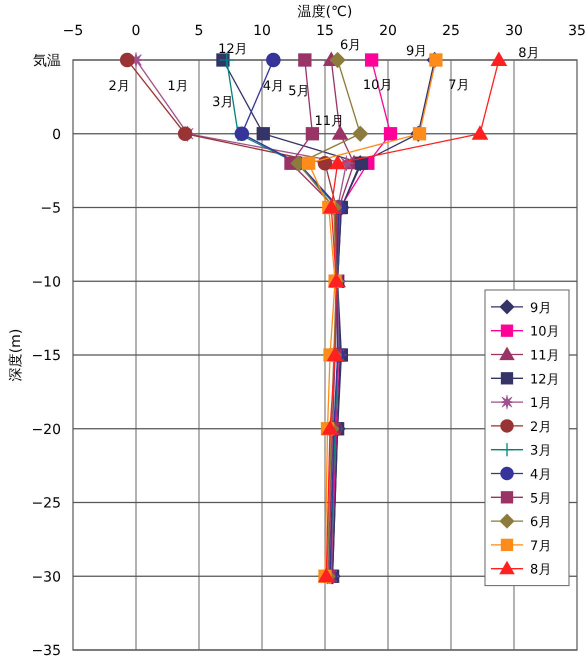 Image resolution: width=585 pixels, height=657 pixels. I want to click on legend-label: 6月, so click(541, 522).